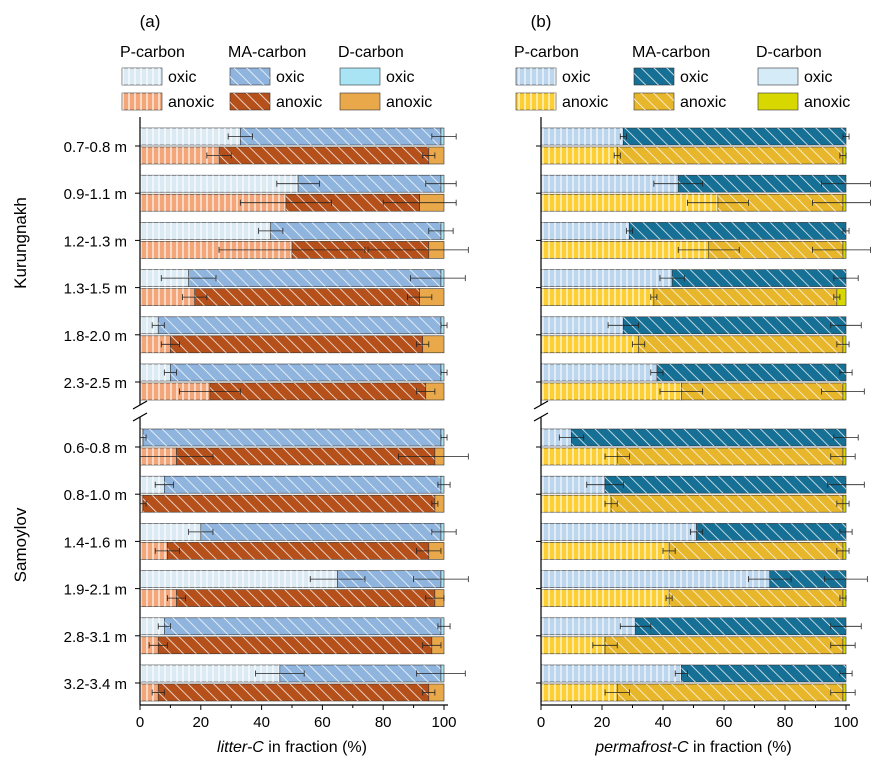 The image size is (873, 772). Describe the element at coordinates (641, 747) in the screenshot. I see `x-axis-label-italic: permafrost-C` at that location.